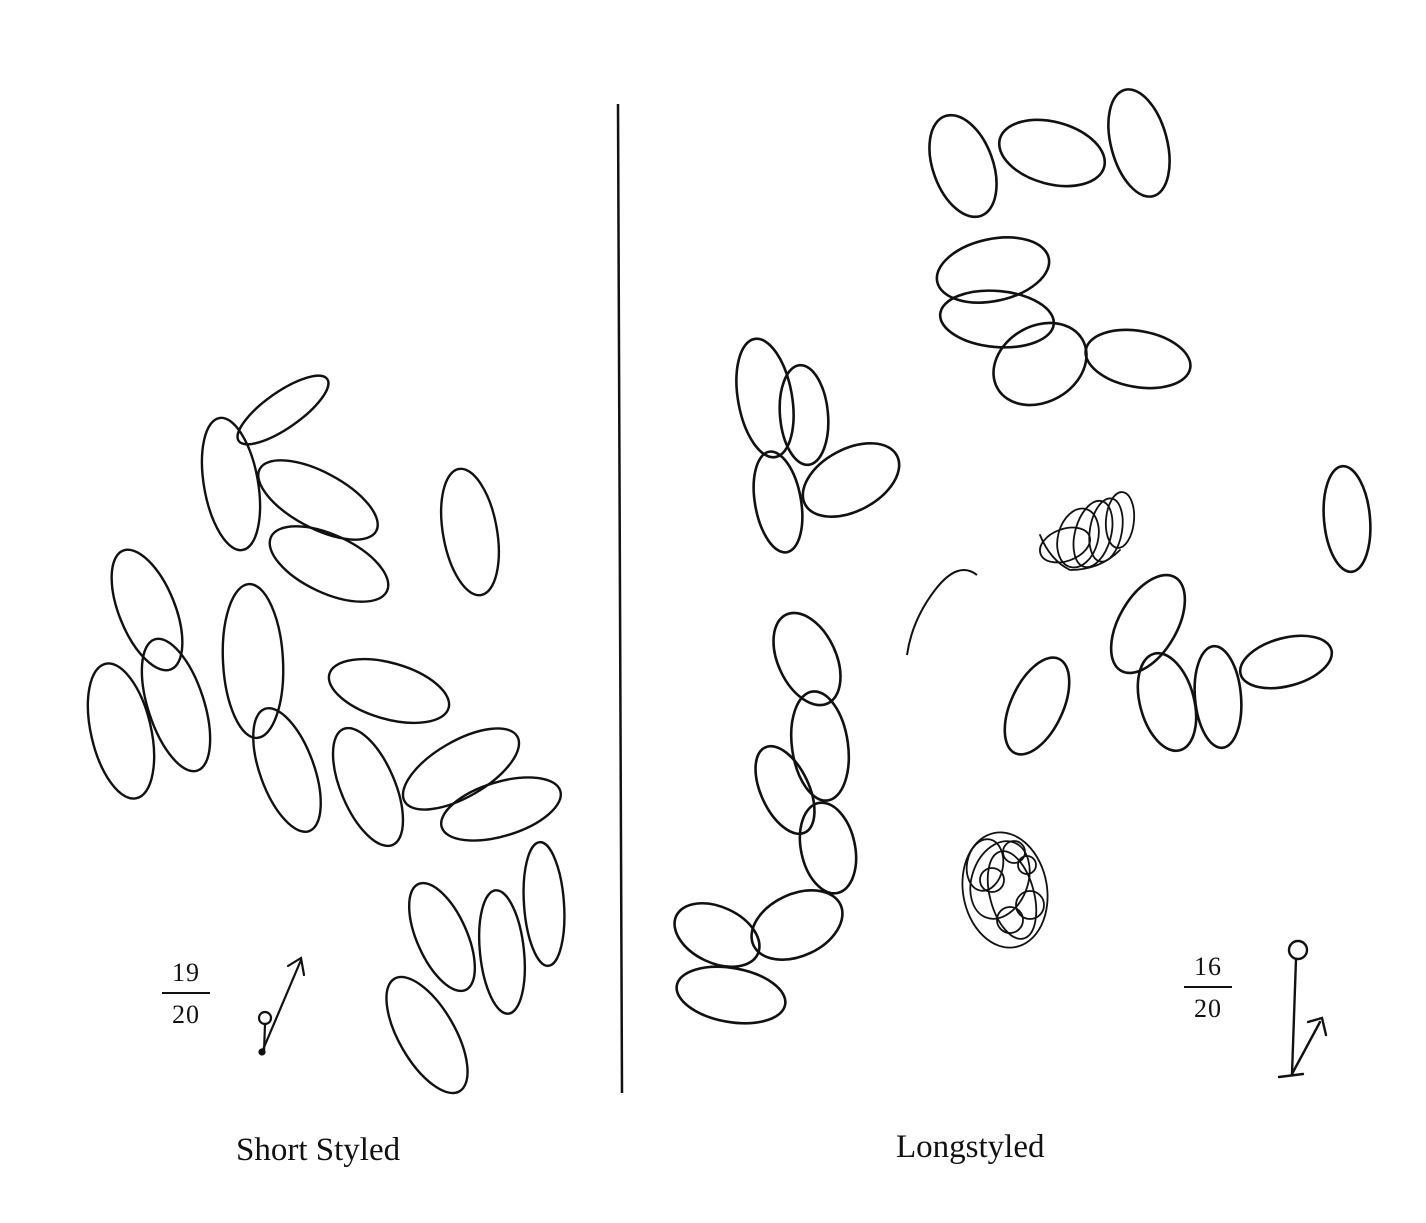  Describe the element at coordinates (942, 612) in the screenshot. I see `broken-grain-fragment` at that location.